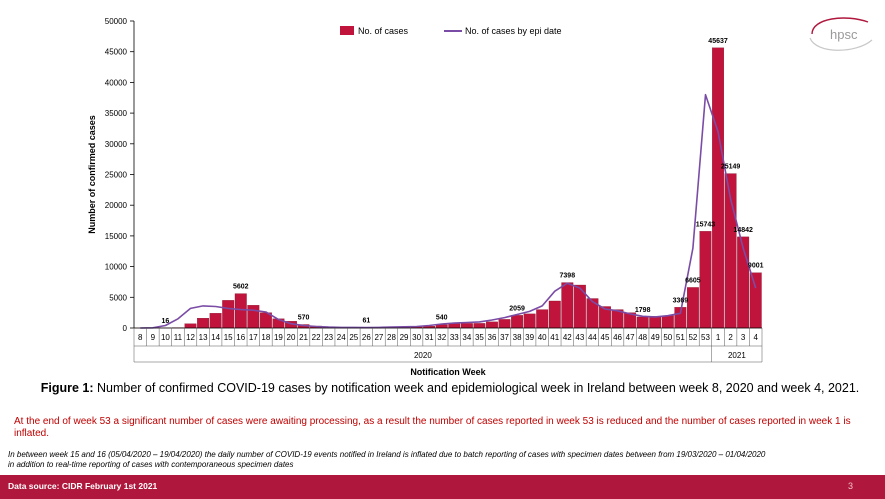 This screenshot has width=885, height=499. I want to click on data-label-2059: 2059, so click(517, 308).